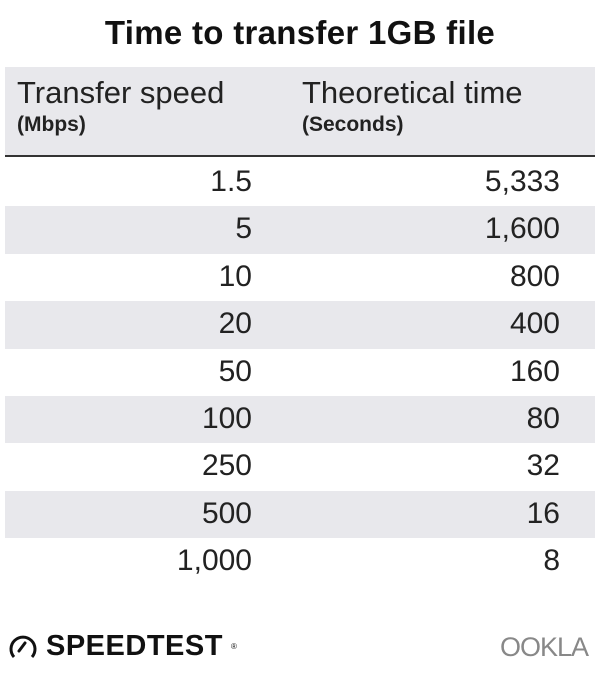 The width and height of the screenshot is (600, 677). Describe the element at coordinates (522, 229) in the screenshot. I see `time-cell: 1,600` at that location.